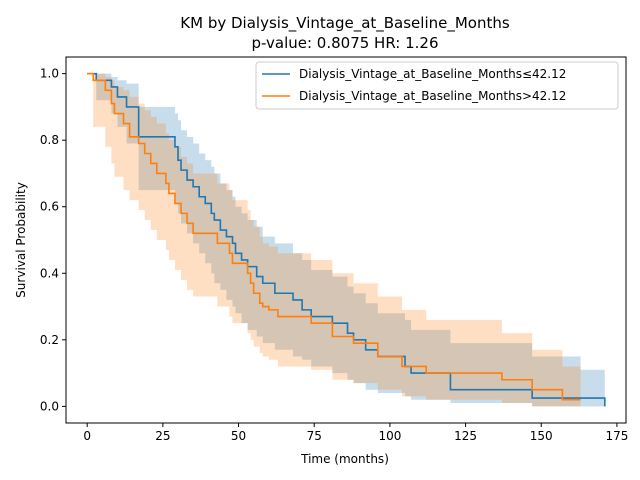 The width and height of the screenshot is (640, 480). Describe the element at coordinates (465, 436) in the screenshot. I see `x-tick-label: 125` at that location.